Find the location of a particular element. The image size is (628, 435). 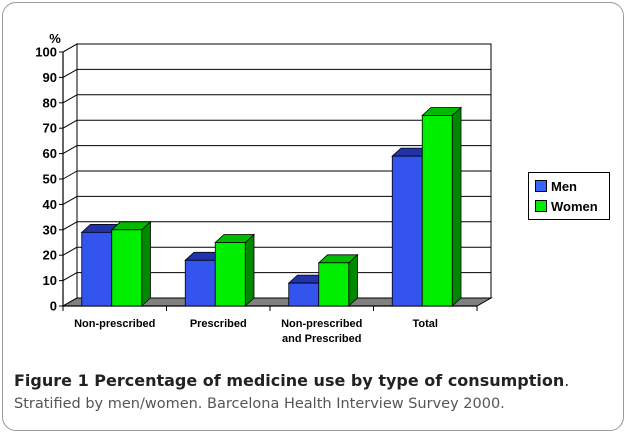

chart-legend: Men Women is located at coordinates (569, 196).